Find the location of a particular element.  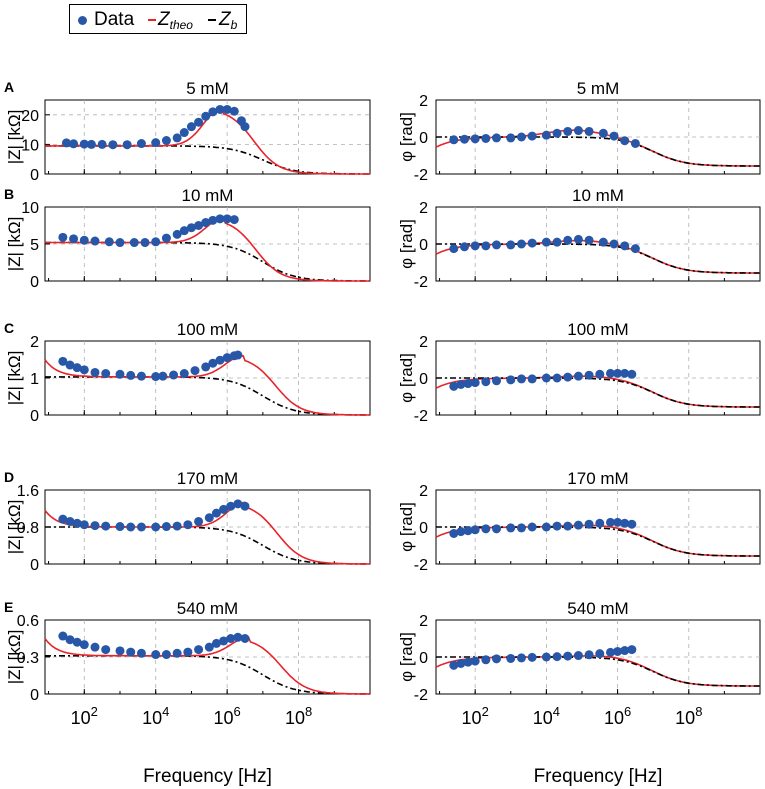

panel-letter: A is located at coordinates (9, 87).